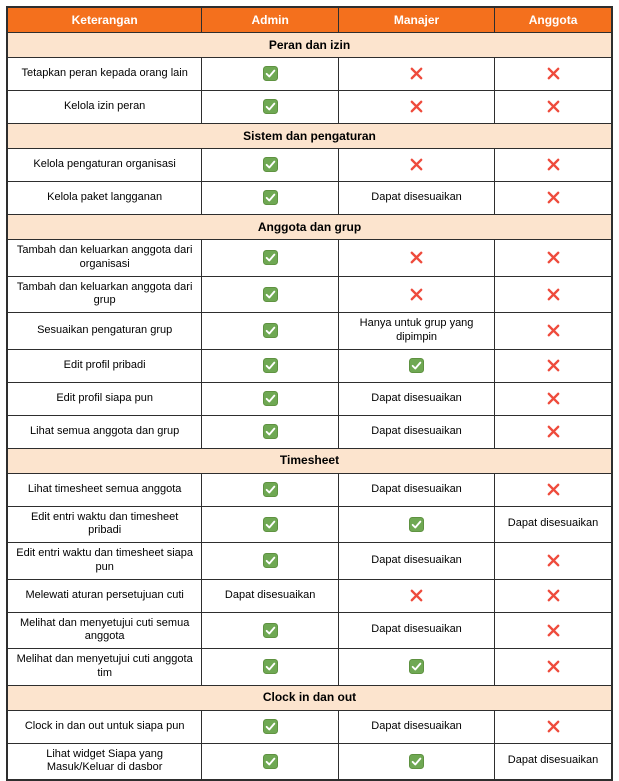 The image size is (619, 781). Describe the element at coordinates (309, 45) in the screenshot. I see `section-header-row: Peran dan izin` at that location.